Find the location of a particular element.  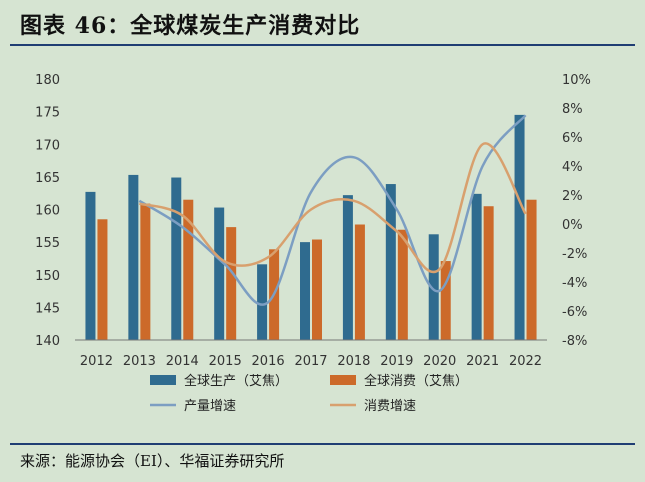

x-tick-label: 2018 is located at coordinates (353, 361).